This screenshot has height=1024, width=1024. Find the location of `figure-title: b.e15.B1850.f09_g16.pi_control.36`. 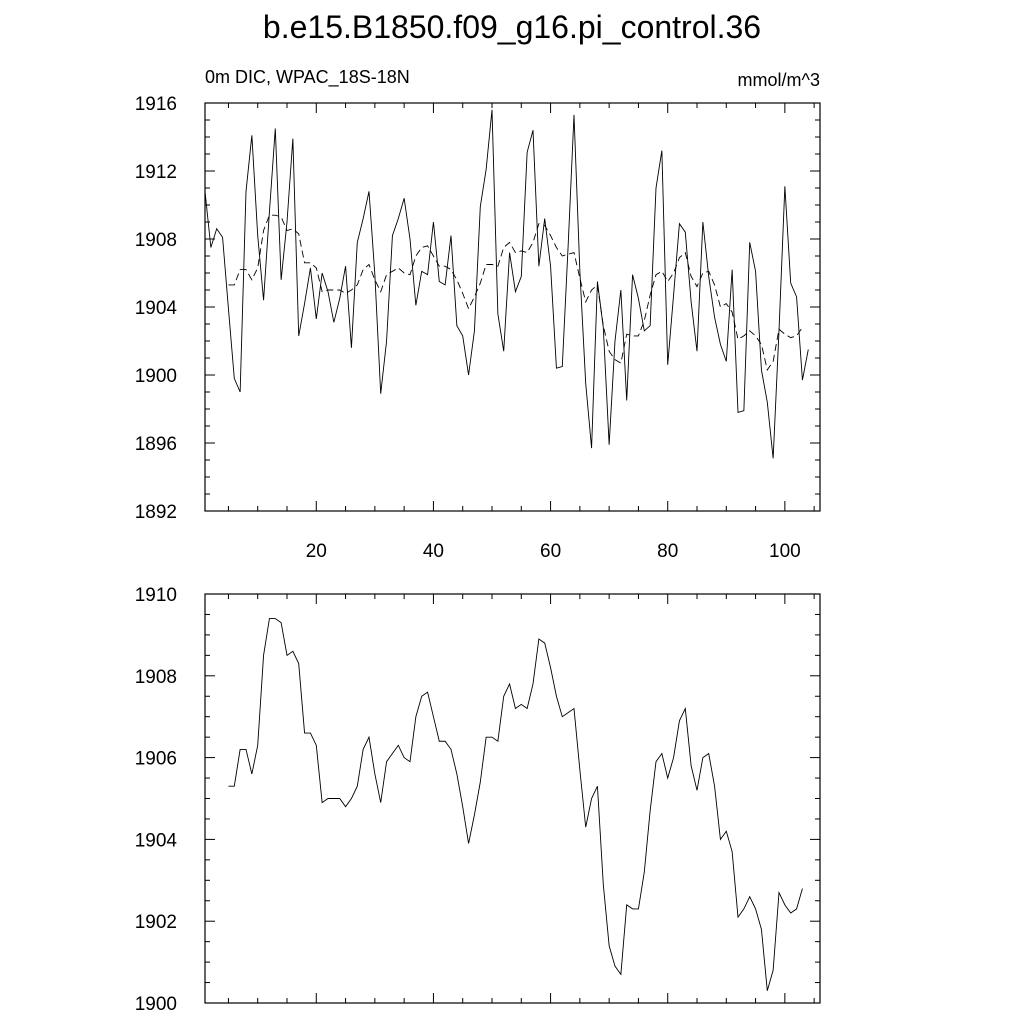

figure-title: b.e15.B1850.f09_g16.pi_control.36 is located at coordinates (512, 27).